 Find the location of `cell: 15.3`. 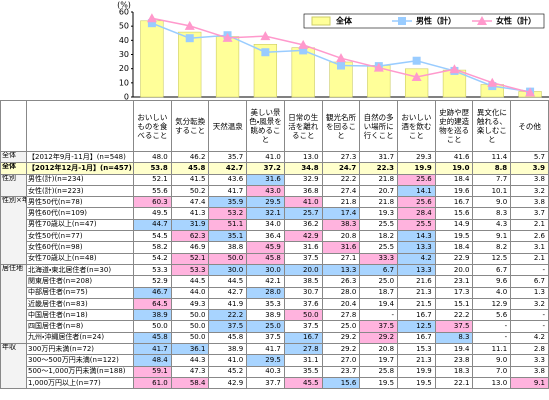

cell: 15.3 is located at coordinates (416, 349).